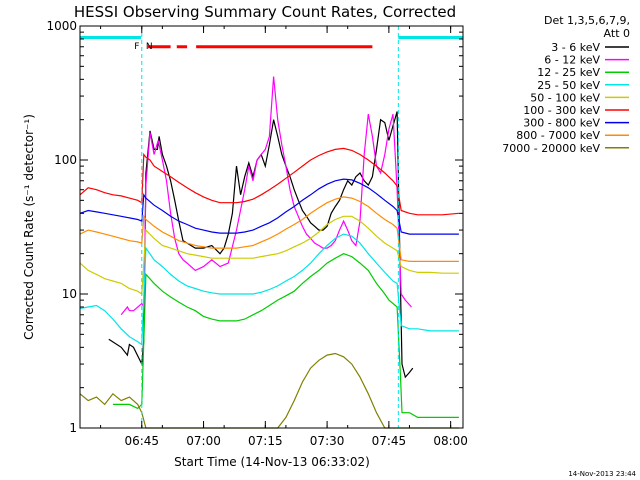  Describe the element at coordinates (551, 148) in the screenshot. I see `legend-entry-label-8: 7000 - 20000 keV` at that location.